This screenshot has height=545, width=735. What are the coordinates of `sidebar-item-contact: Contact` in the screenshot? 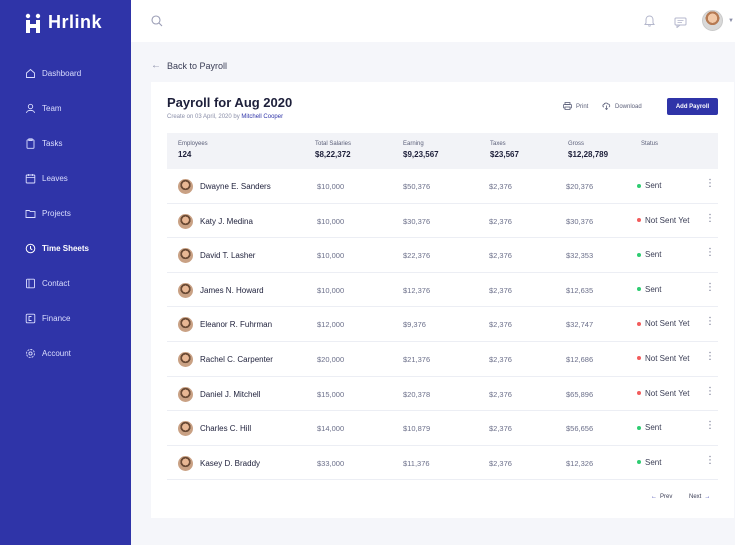 It's located at (65, 283).